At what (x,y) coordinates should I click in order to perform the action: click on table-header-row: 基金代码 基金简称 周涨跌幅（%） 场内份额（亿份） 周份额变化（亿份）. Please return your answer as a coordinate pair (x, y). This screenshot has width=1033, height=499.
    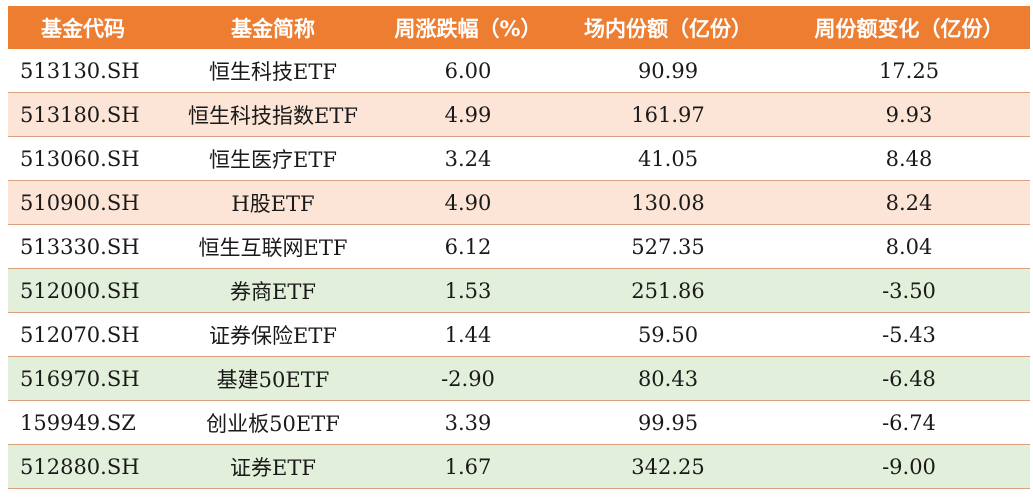
    Looking at the image, I should click on (519, 27).